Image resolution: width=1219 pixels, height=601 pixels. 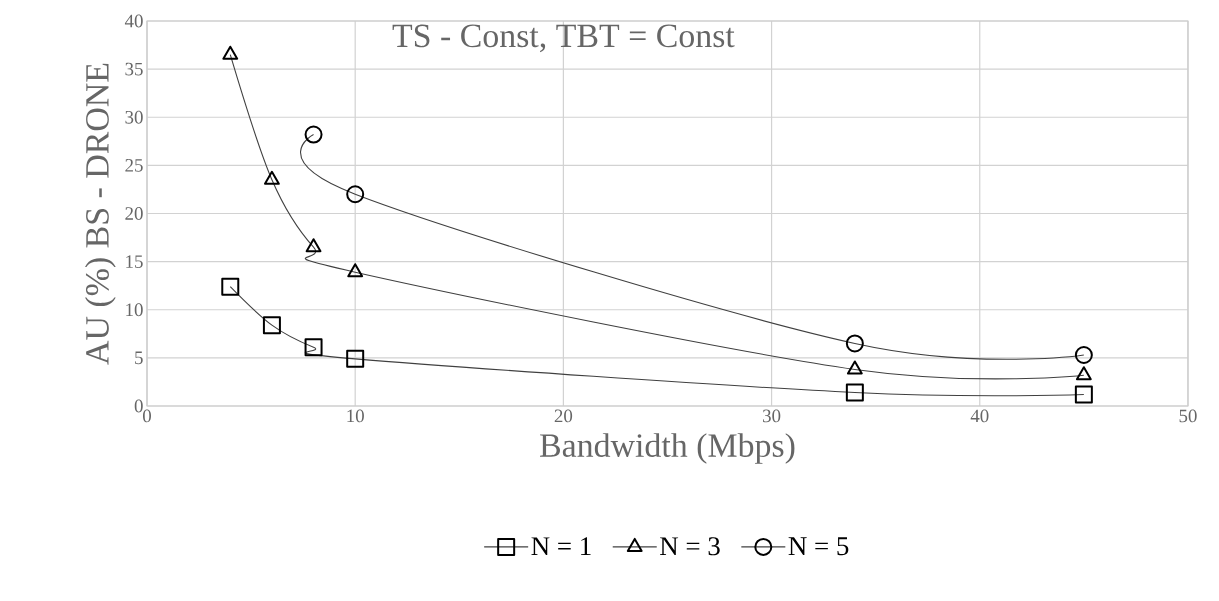 What do you see at coordinates (133, 21) in the screenshot?
I see `y-tick-label: 40` at bounding box center [133, 21].